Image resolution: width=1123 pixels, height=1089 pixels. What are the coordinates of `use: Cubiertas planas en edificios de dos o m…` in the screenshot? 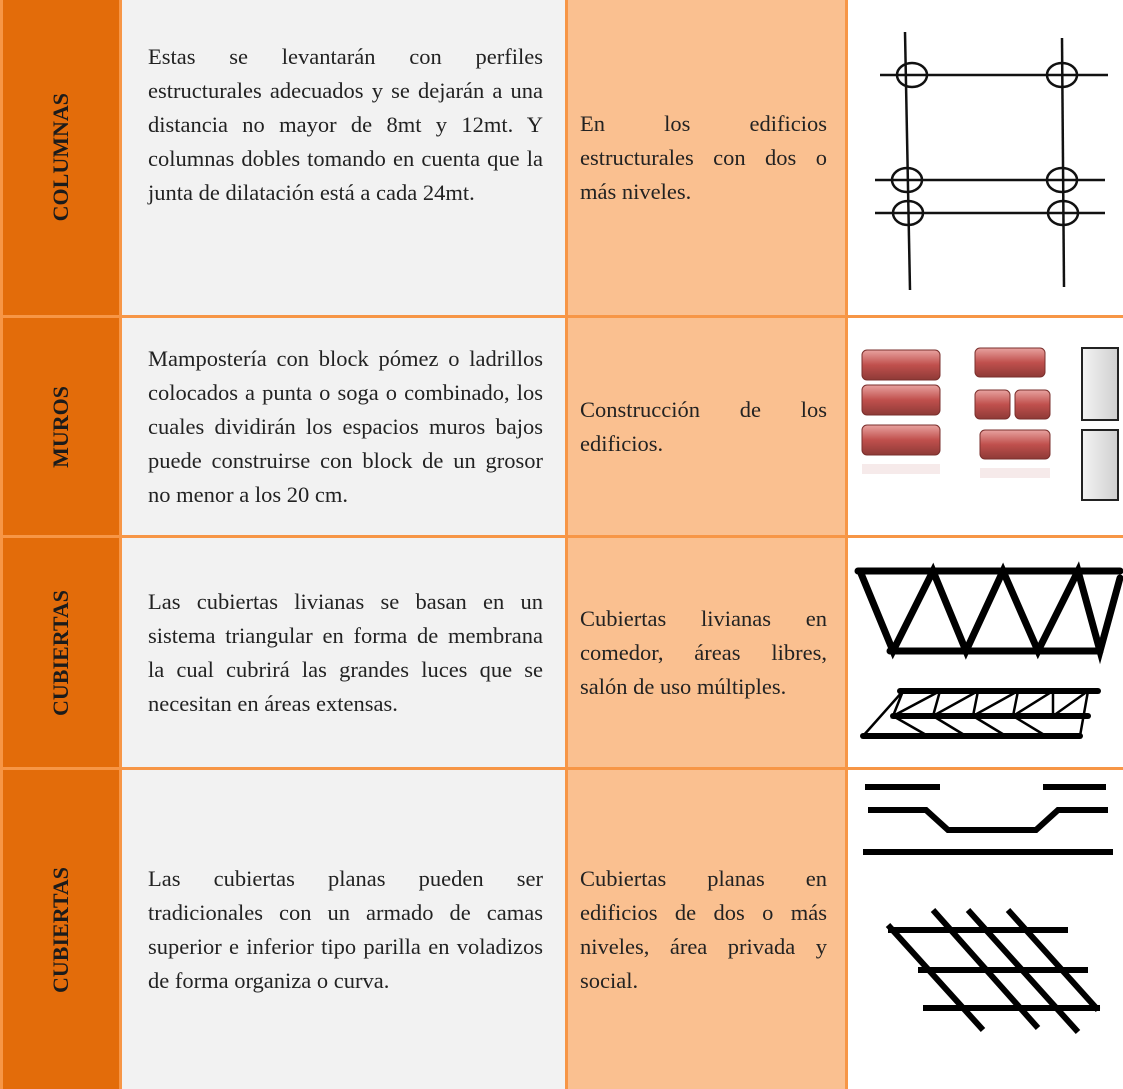 It's located at (703, 929).